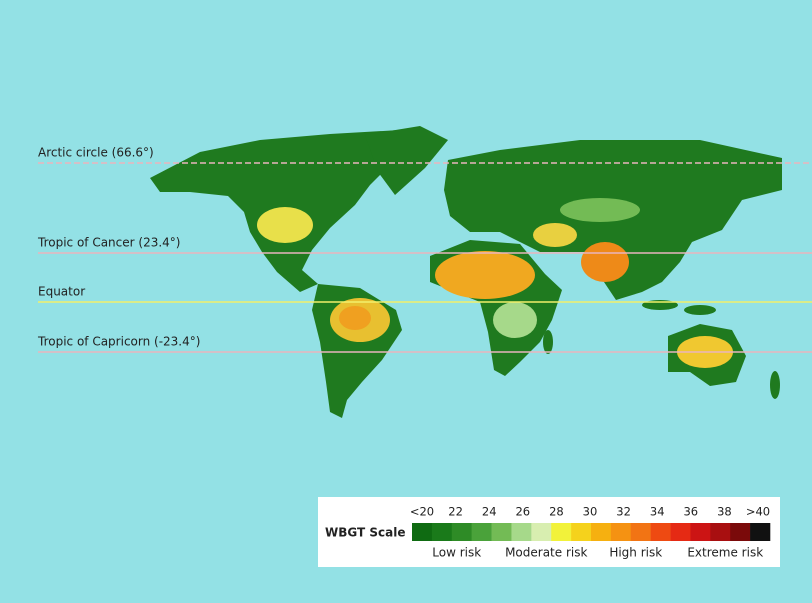  What do you see at coordinates (775, 385) in the screenshot?
I see `new-zealand` at bounding box center [775, 385].